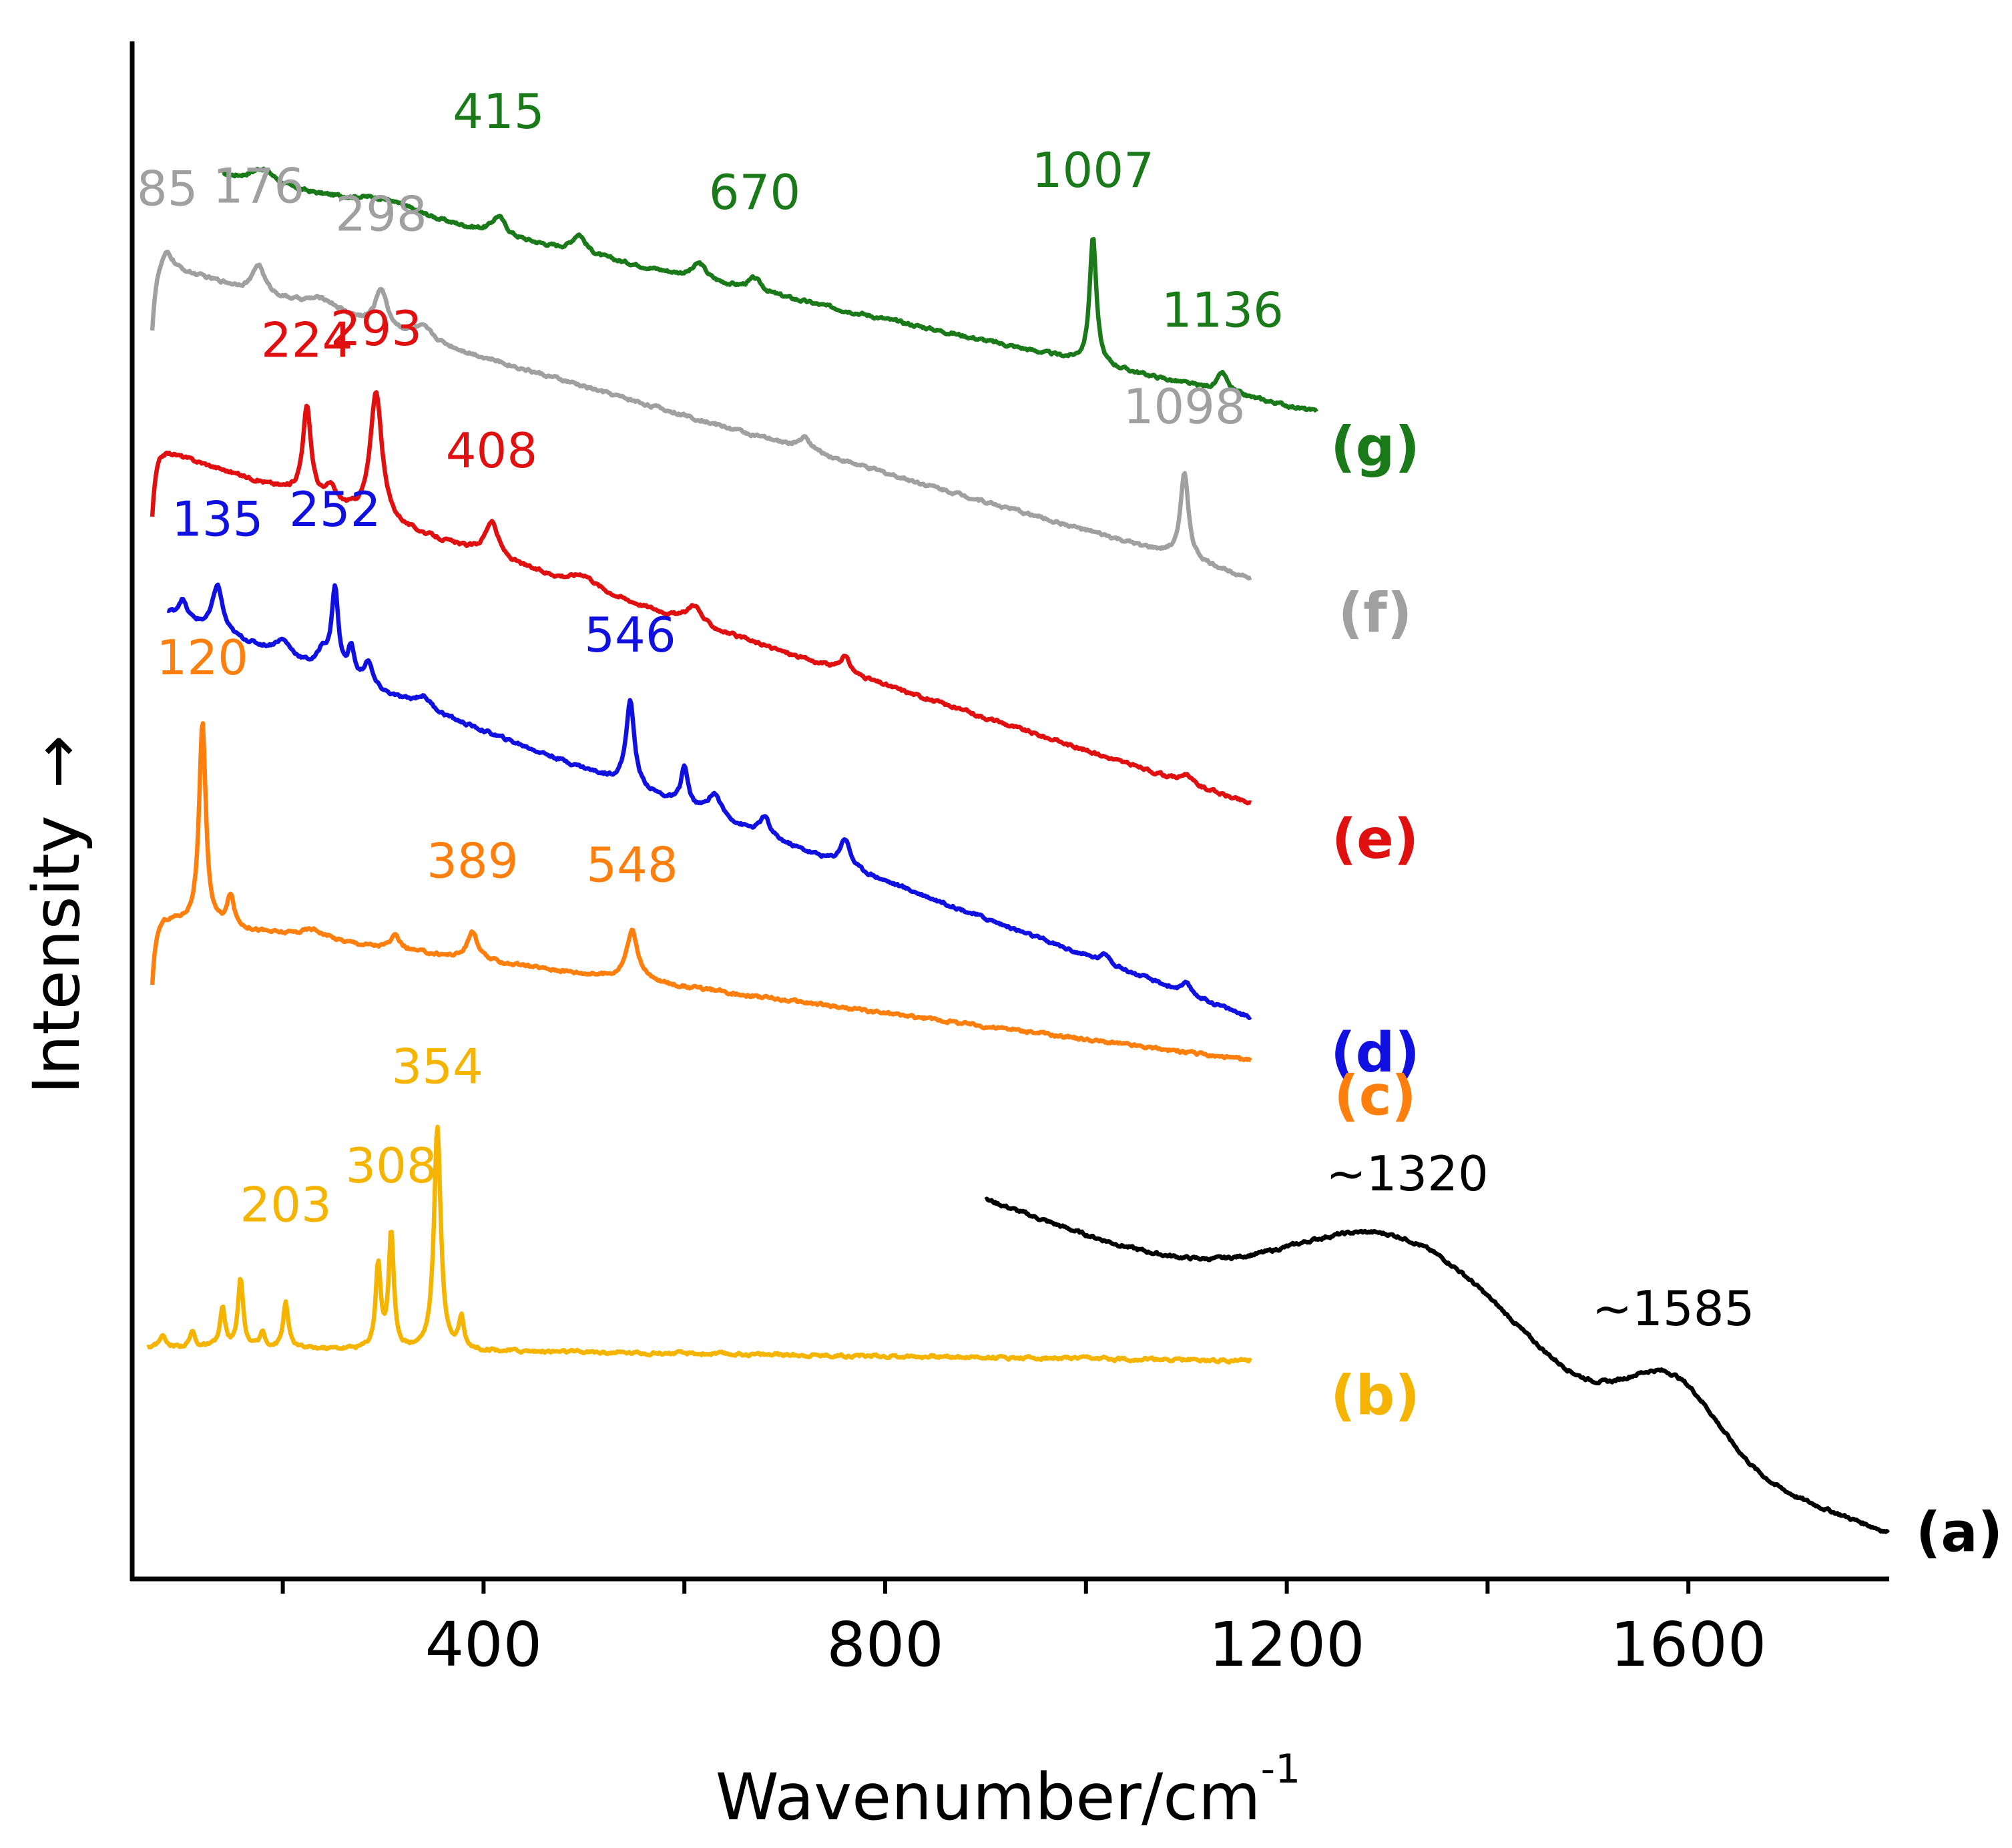  What do you see at coordinates (57, 954) in the screenshot?
I see `y-axis-title-text: Intensity` at bounding box center [57, 954].